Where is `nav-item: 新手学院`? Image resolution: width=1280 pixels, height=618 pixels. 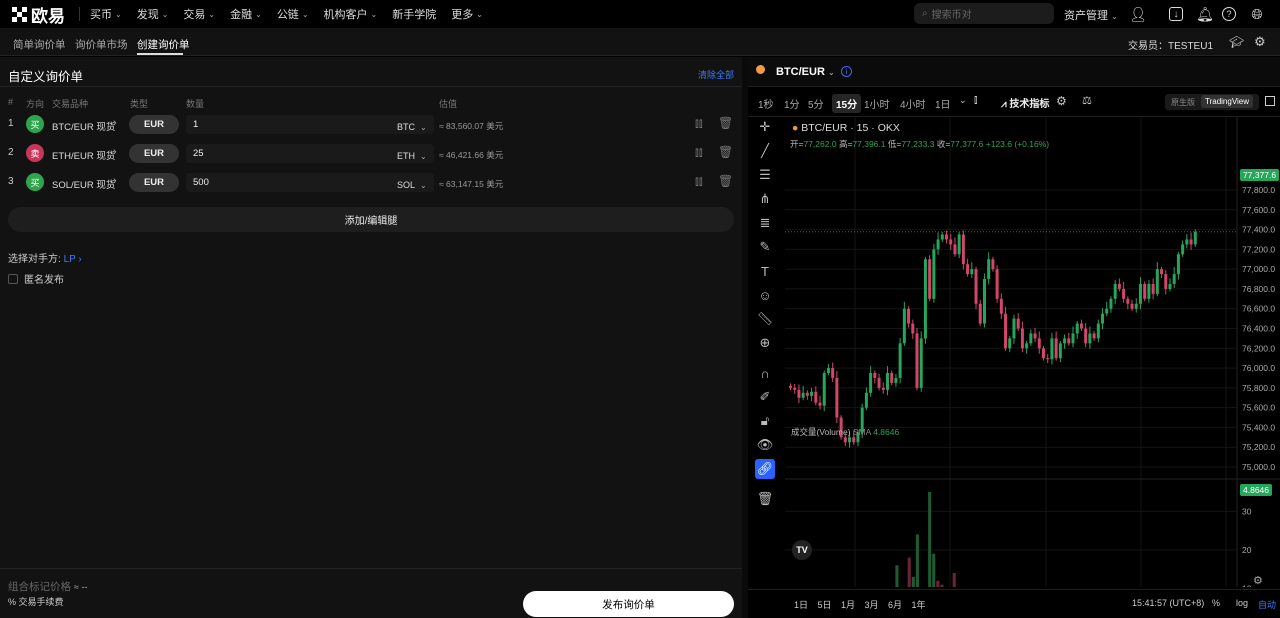
nav-item: 新手学院 is located at coordinates (414, 14).